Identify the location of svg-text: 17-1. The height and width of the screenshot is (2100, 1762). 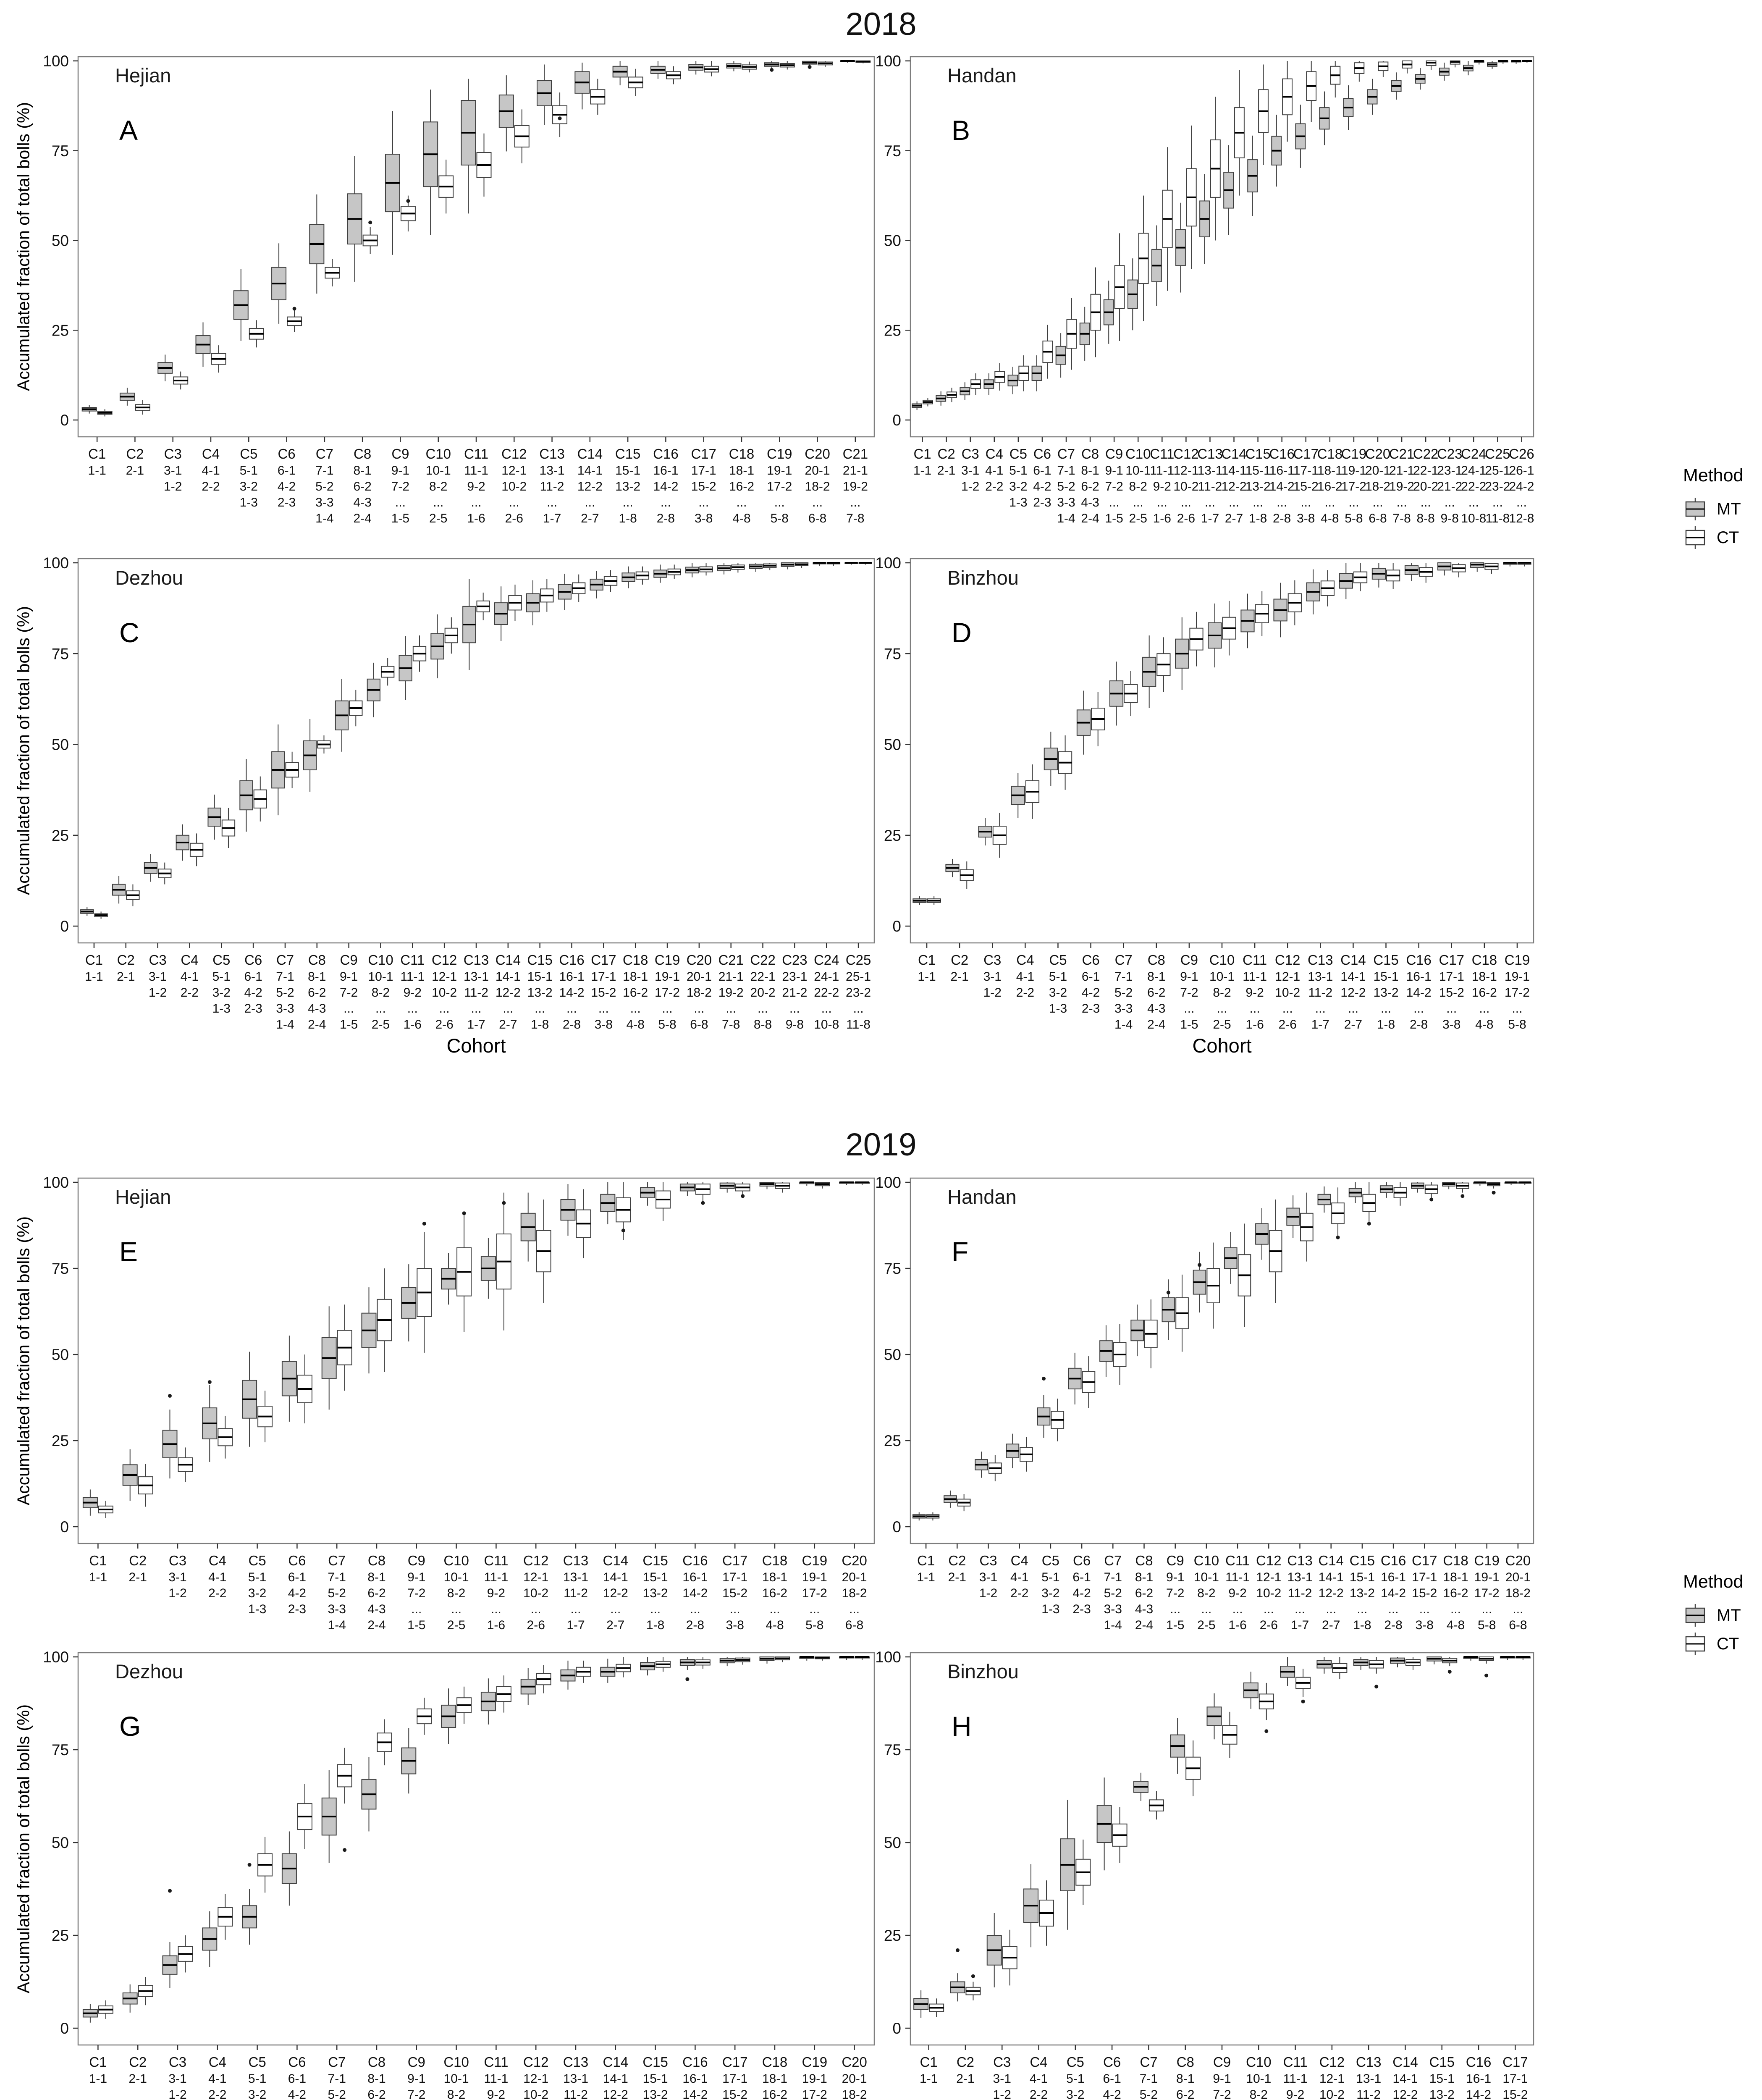
(1451, 977).